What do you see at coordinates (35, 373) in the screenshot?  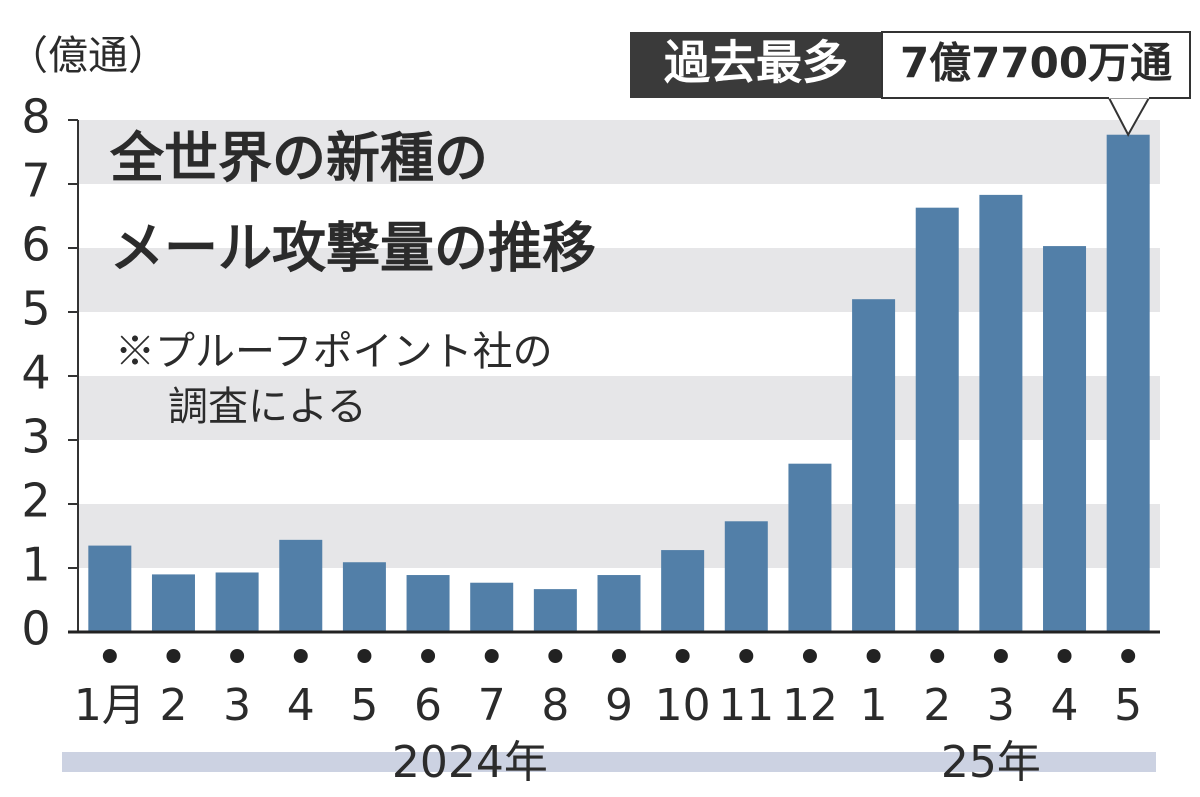 I see `y-tick-label: 4` at bounding box center [35, 373].